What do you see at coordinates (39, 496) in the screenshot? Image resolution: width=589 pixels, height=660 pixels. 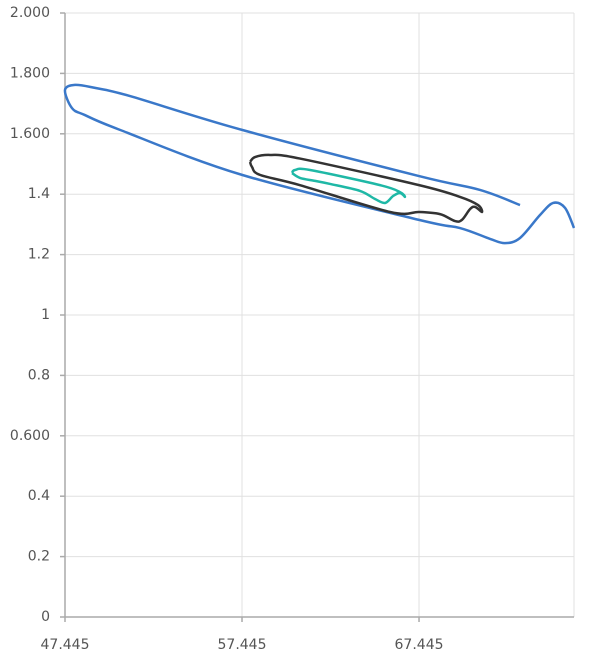 I see `y-tick-label: 0.4` at bounding box center [39, 496].